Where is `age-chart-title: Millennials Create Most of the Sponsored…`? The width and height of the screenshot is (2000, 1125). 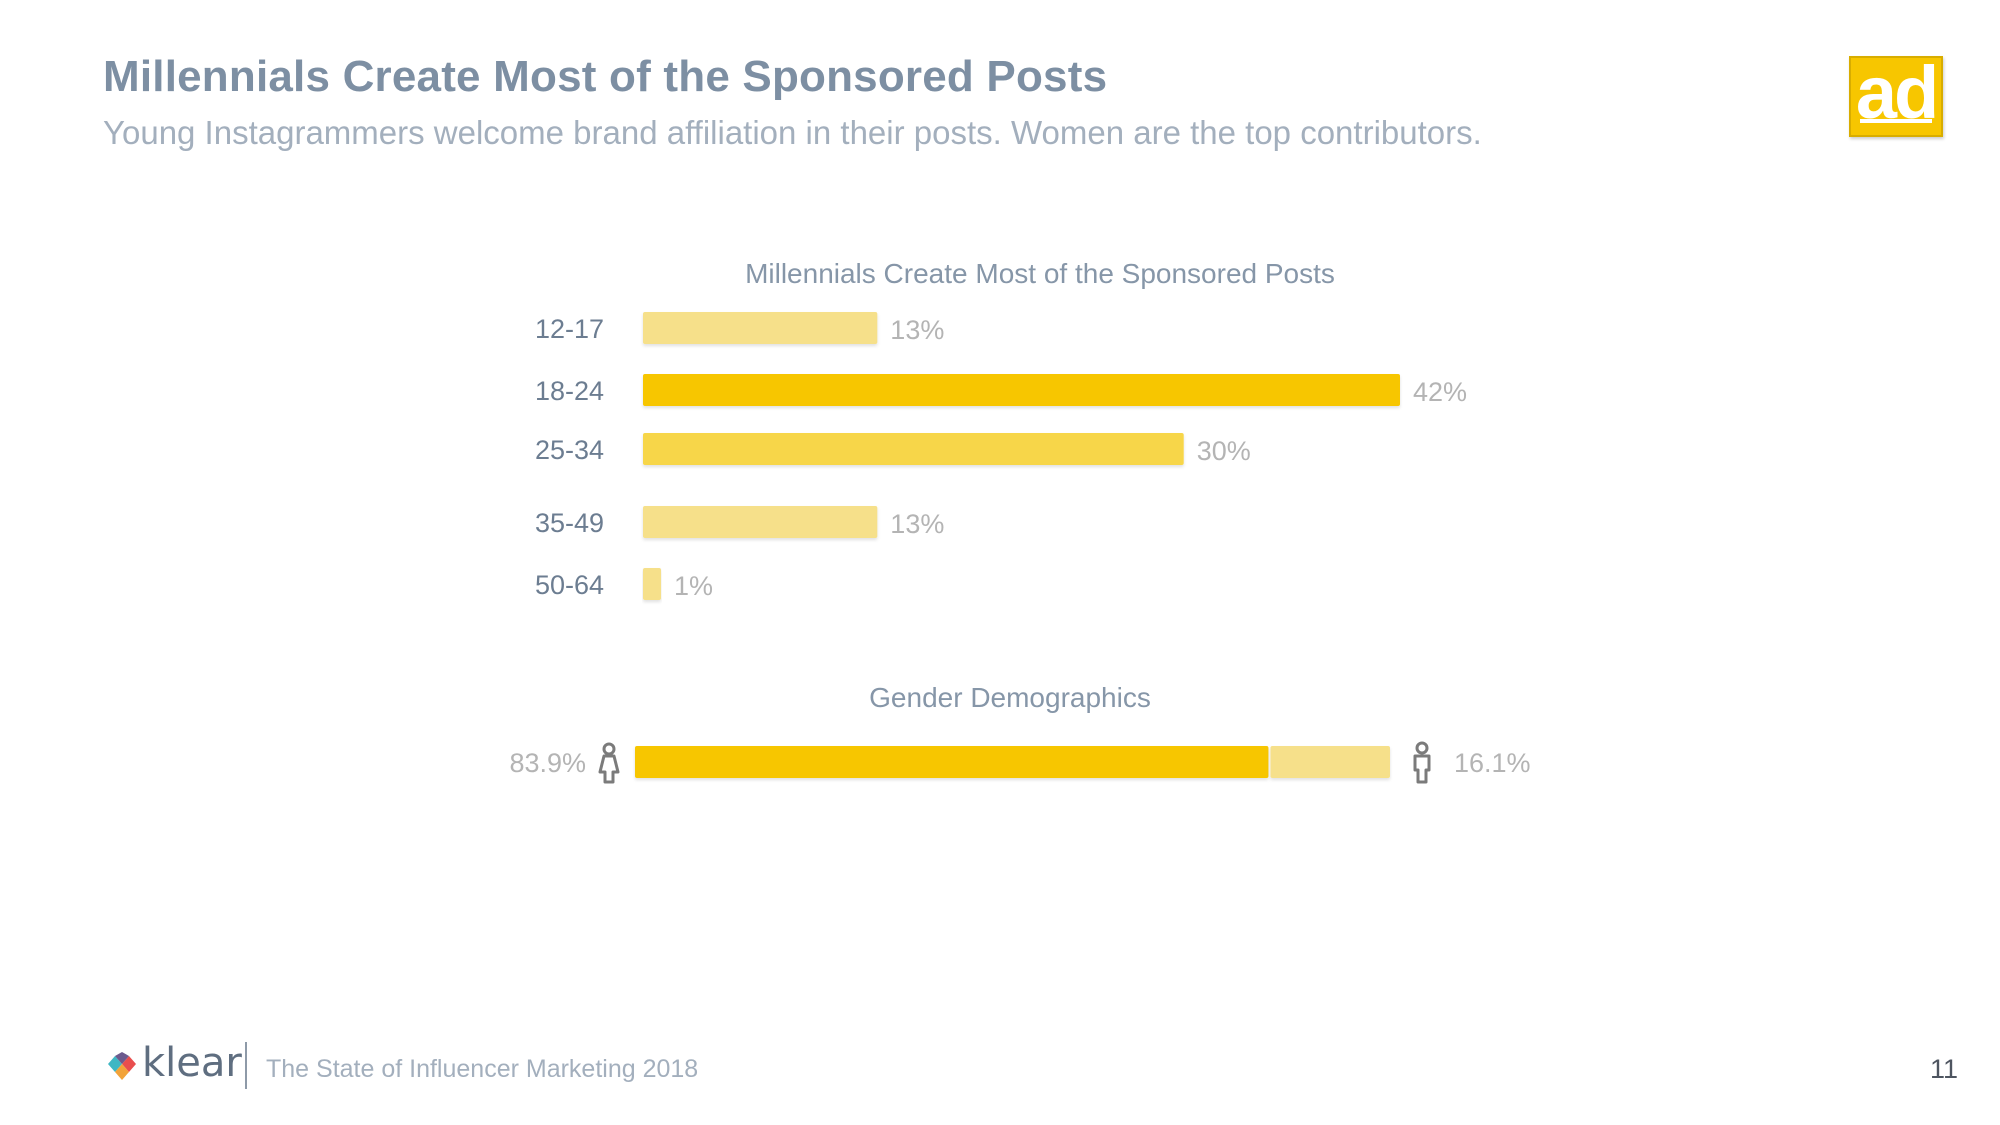
age-chart-title: Millennials Create Most of the Sponsored… is located at coordinates (1040, 273).